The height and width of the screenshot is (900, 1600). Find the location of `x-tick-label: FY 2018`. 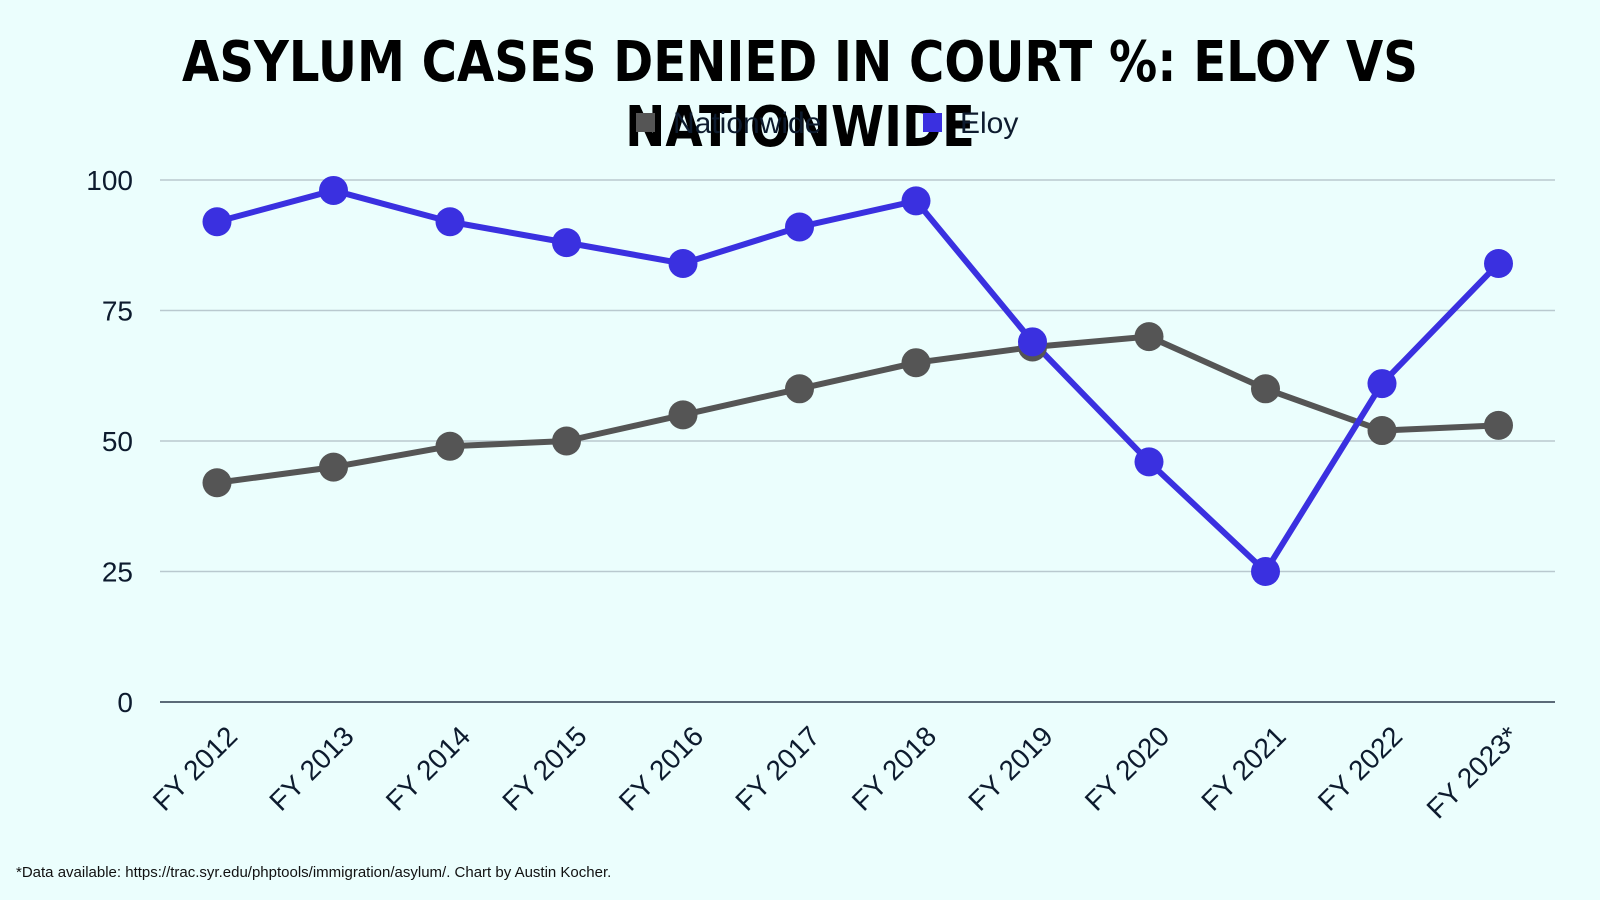

x-tick-label: FY 2018 is located at coordinates (894, 768).